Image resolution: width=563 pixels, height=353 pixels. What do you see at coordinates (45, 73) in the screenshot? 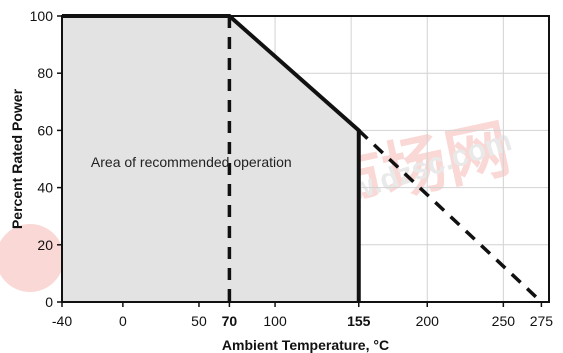
I see `y-tick-label: 80` at bounding box center [45, 73].